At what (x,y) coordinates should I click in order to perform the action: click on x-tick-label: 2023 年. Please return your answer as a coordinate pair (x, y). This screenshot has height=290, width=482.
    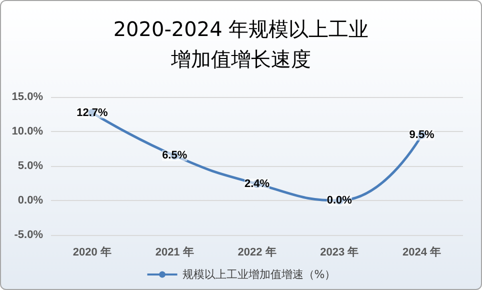
    Looking at the image, I should click on (339, 252).